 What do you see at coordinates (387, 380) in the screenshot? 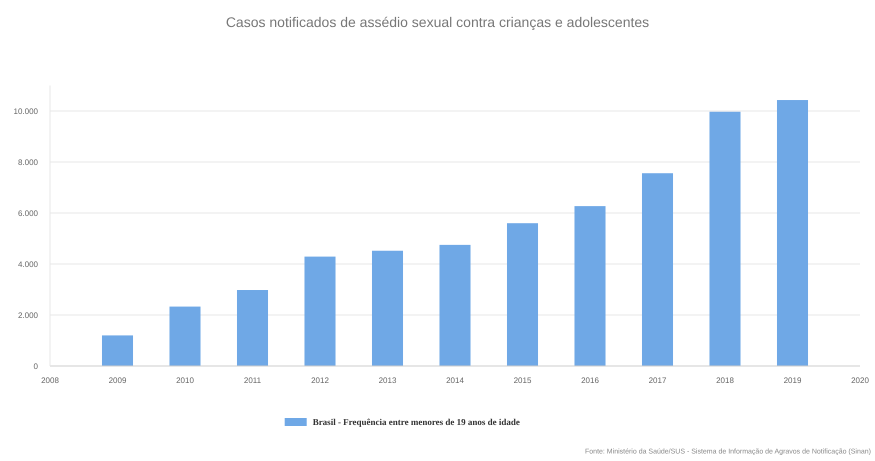
I see `x-tick-label: 2013` at bounding box center [387, 380].